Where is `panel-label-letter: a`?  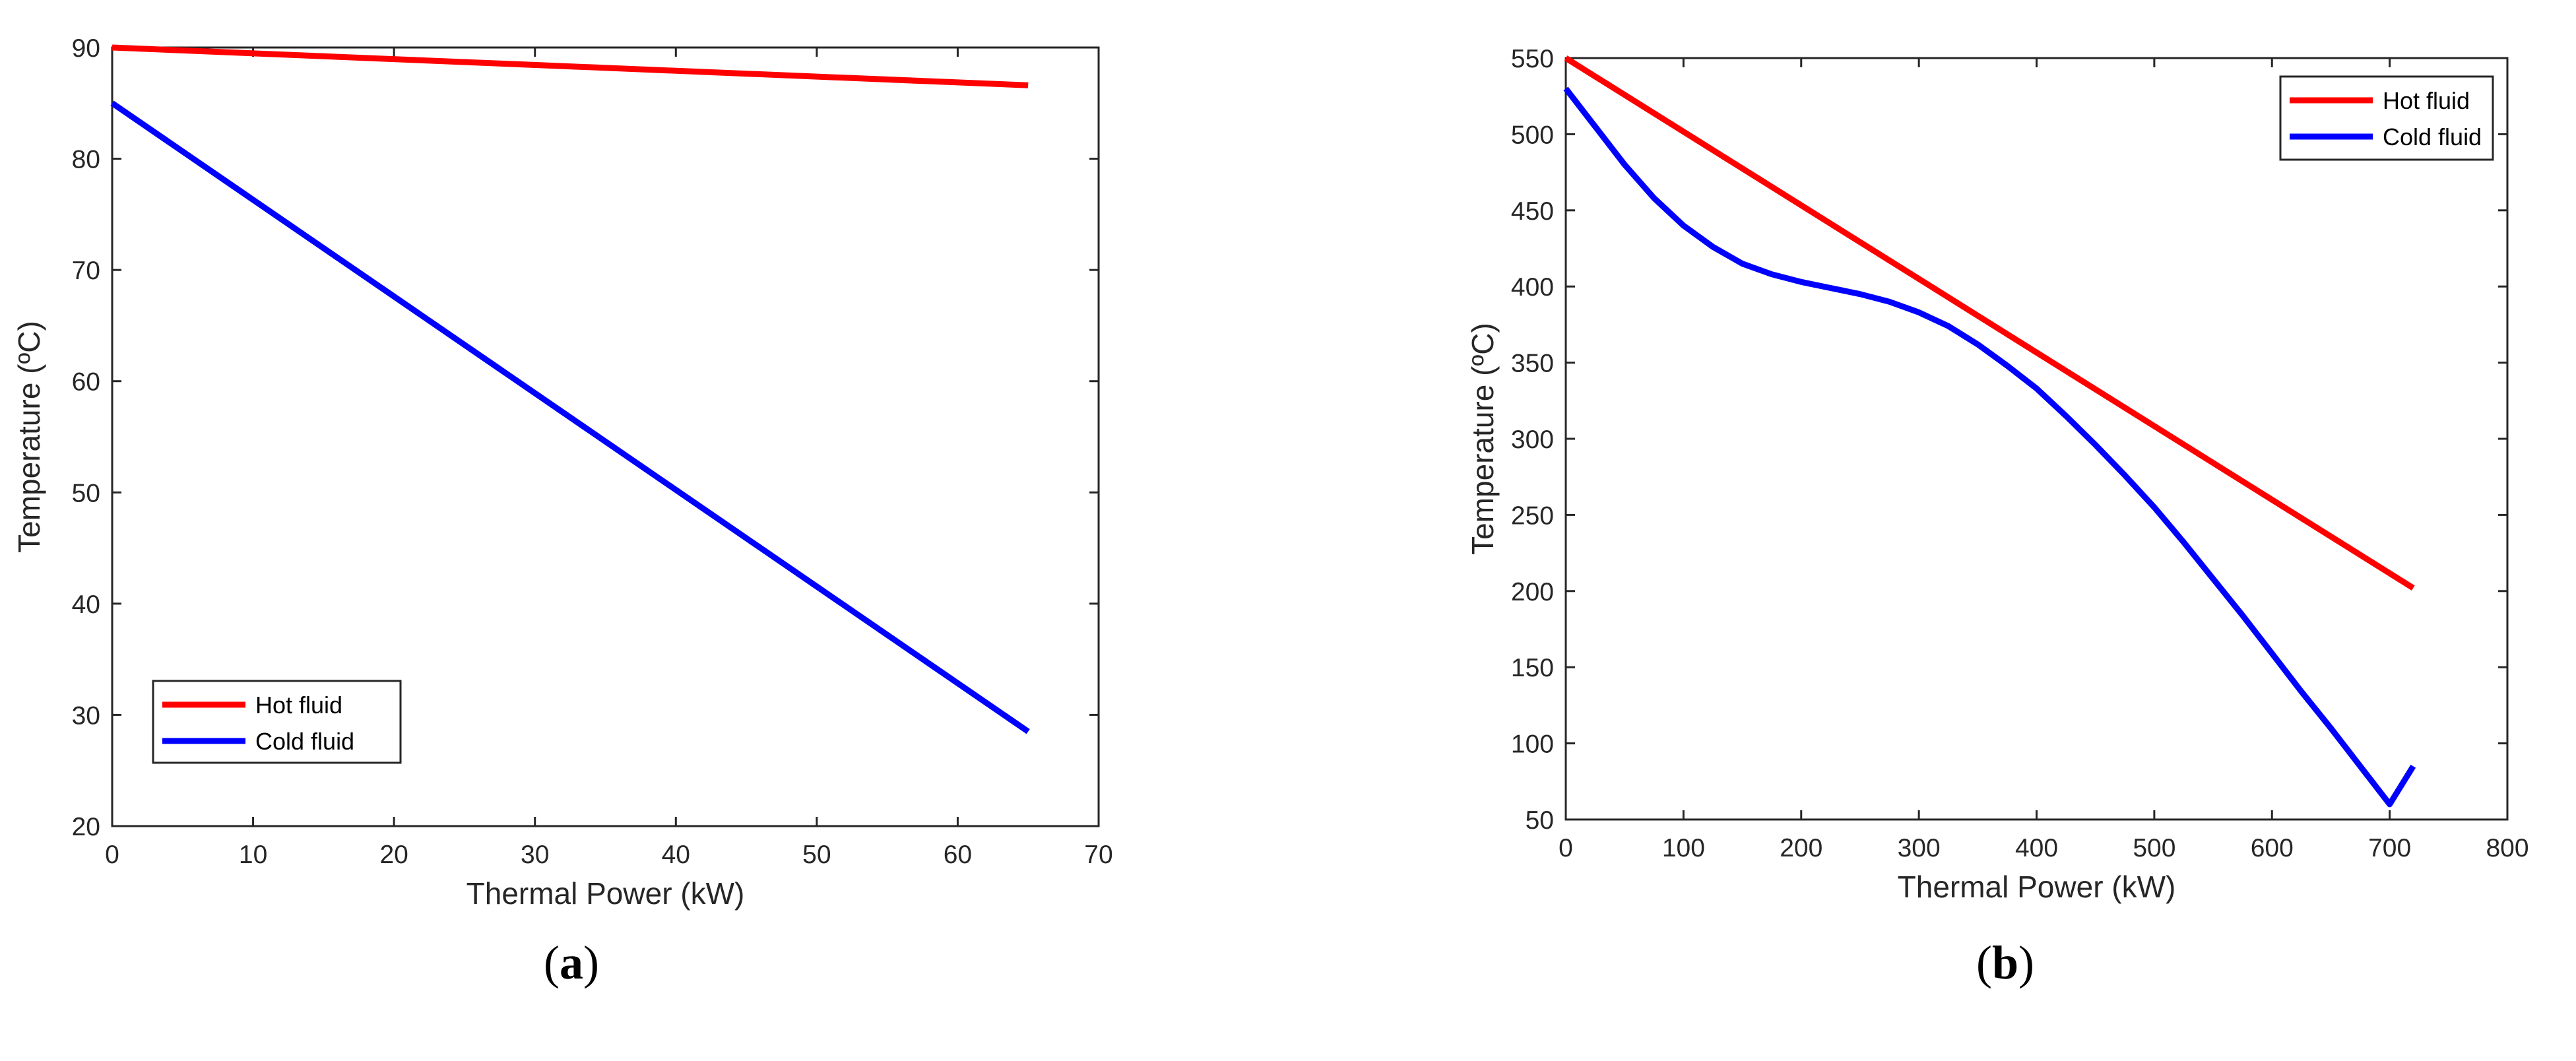
panel-label-letter: a is located at coordinates (571, 962).